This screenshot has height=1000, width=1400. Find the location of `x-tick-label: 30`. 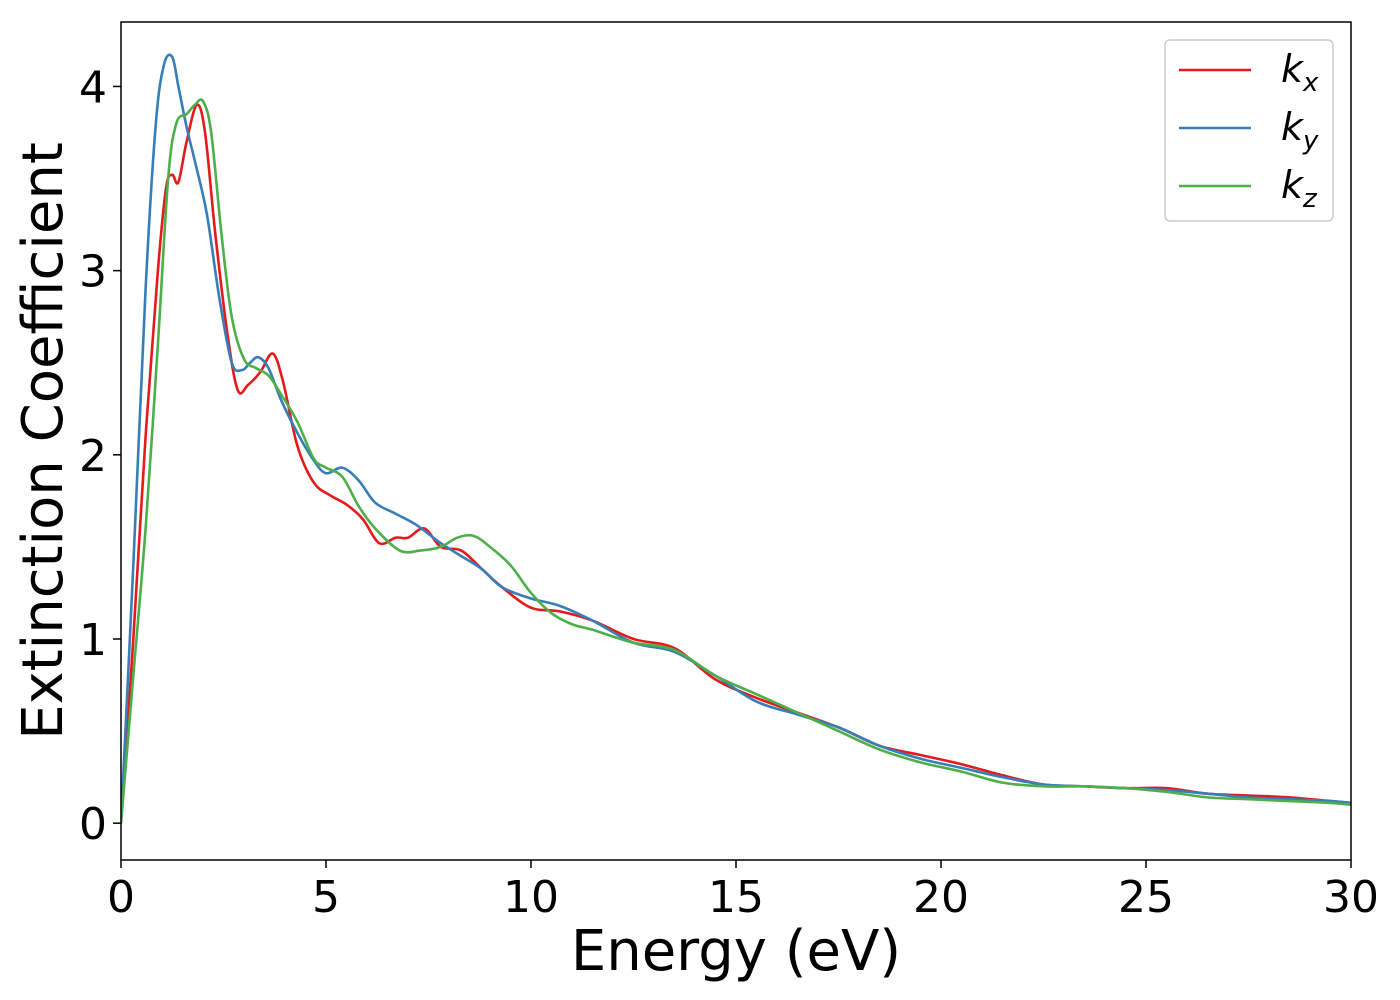

x-tick-label: 30 is located at coordinates (1351, 897).